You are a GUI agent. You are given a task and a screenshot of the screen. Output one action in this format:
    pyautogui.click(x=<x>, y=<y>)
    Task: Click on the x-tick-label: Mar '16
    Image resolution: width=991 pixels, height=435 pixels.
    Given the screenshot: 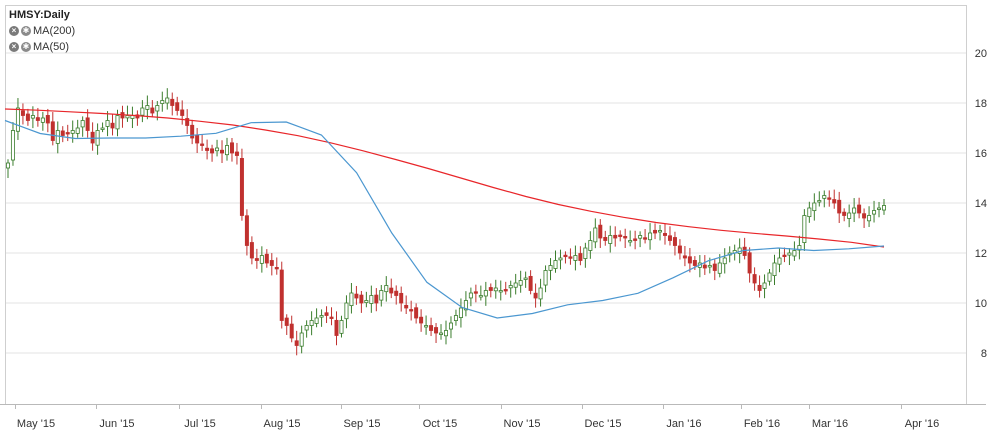 What is the action you would take?
    pyautogui.click(x=830, y=424)
    